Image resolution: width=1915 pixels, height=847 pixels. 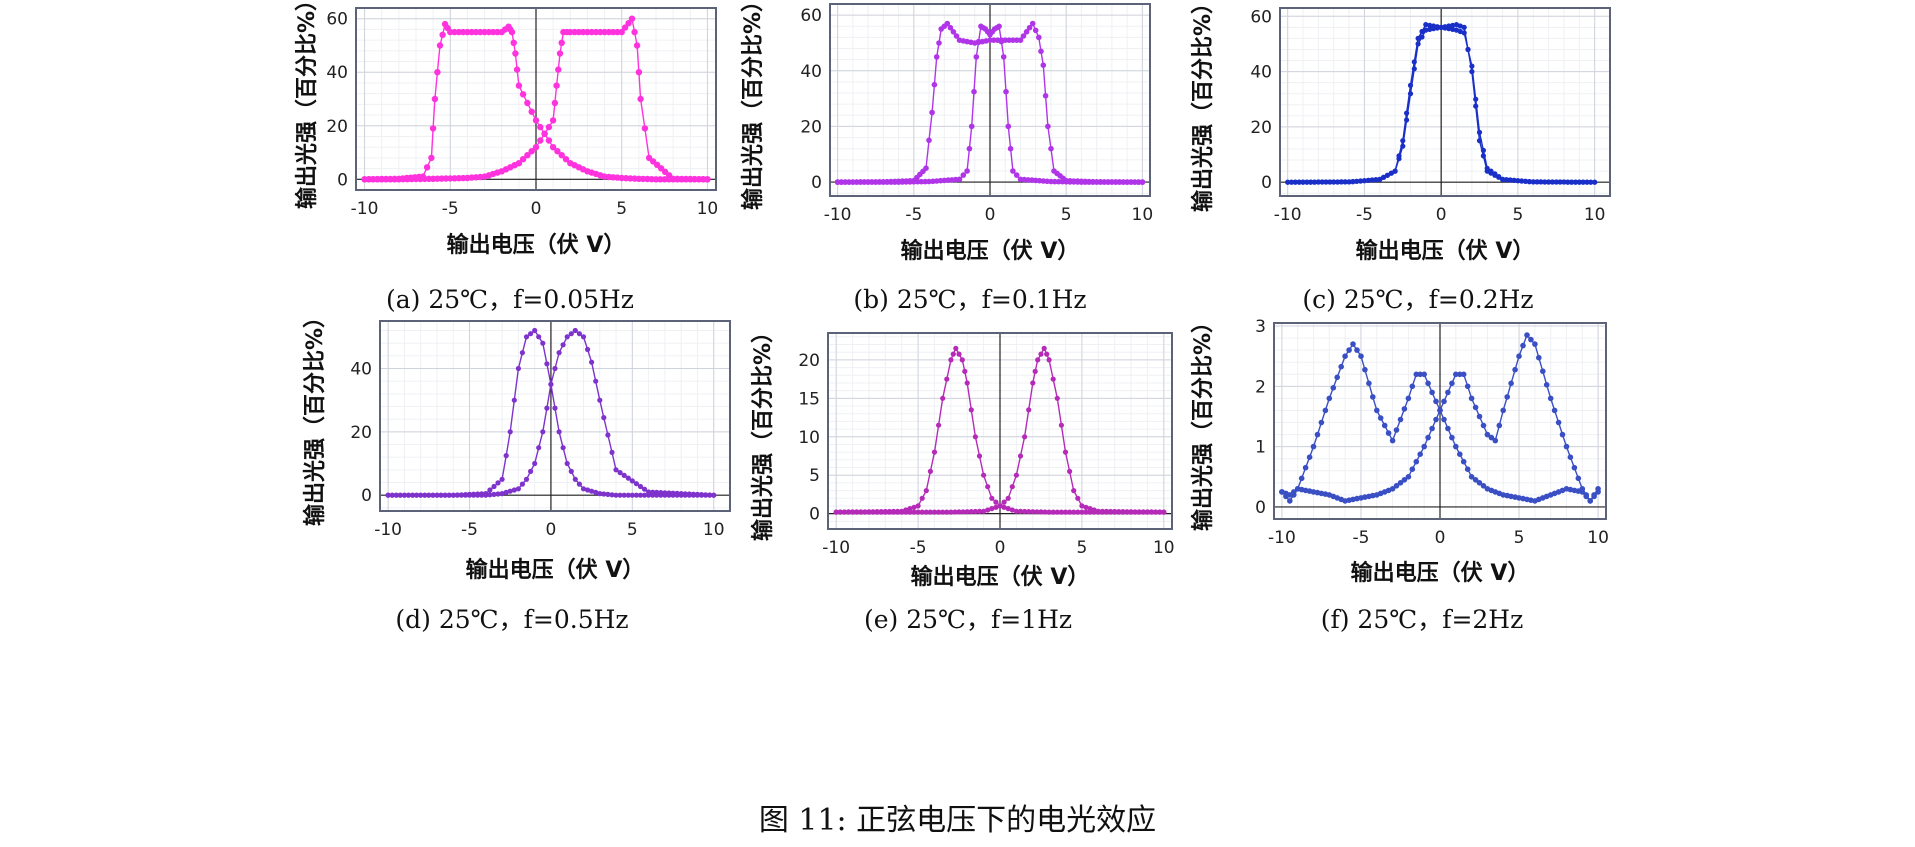 I want to click on x-tick-label: 10, so click(x=1143, y=215).